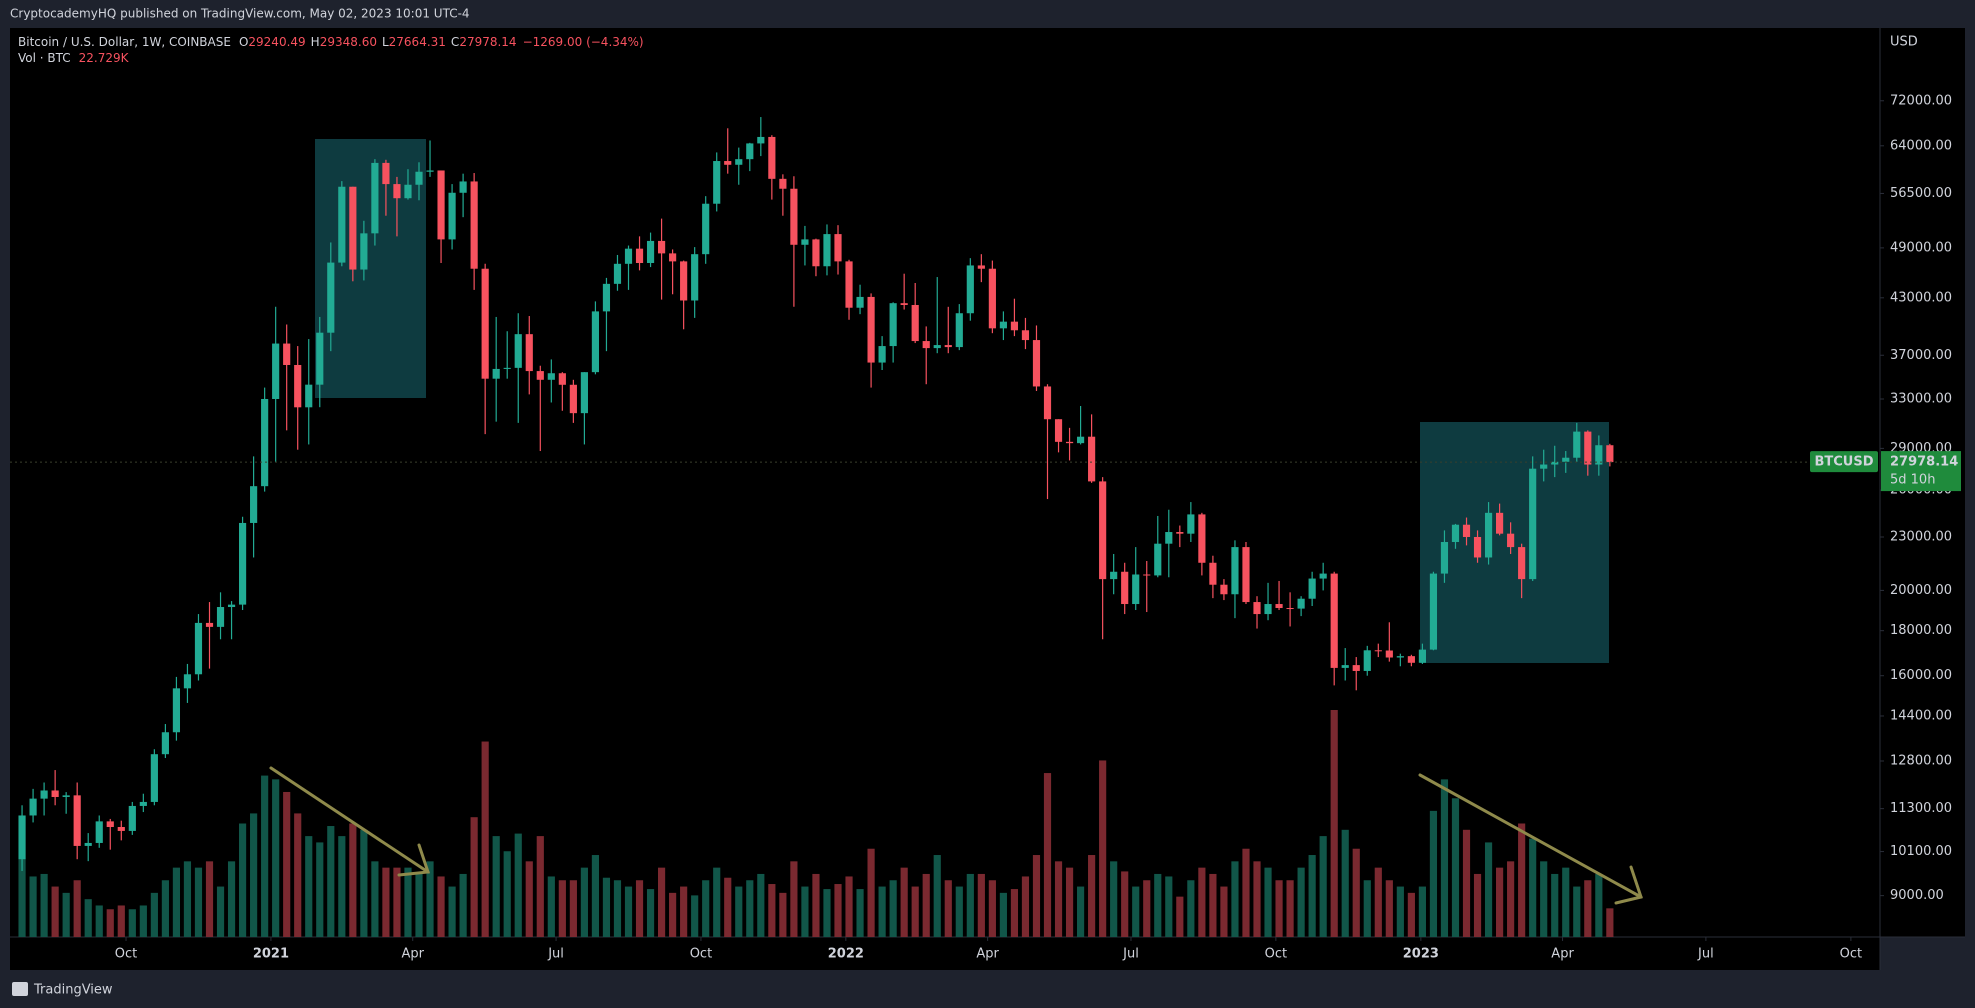 The image size is (1975, 1008). What do you see at coordinates (1921, 851) in the screenshot?
I see `y-tick-label: 10100.00` at bounding box center [1921, 851].